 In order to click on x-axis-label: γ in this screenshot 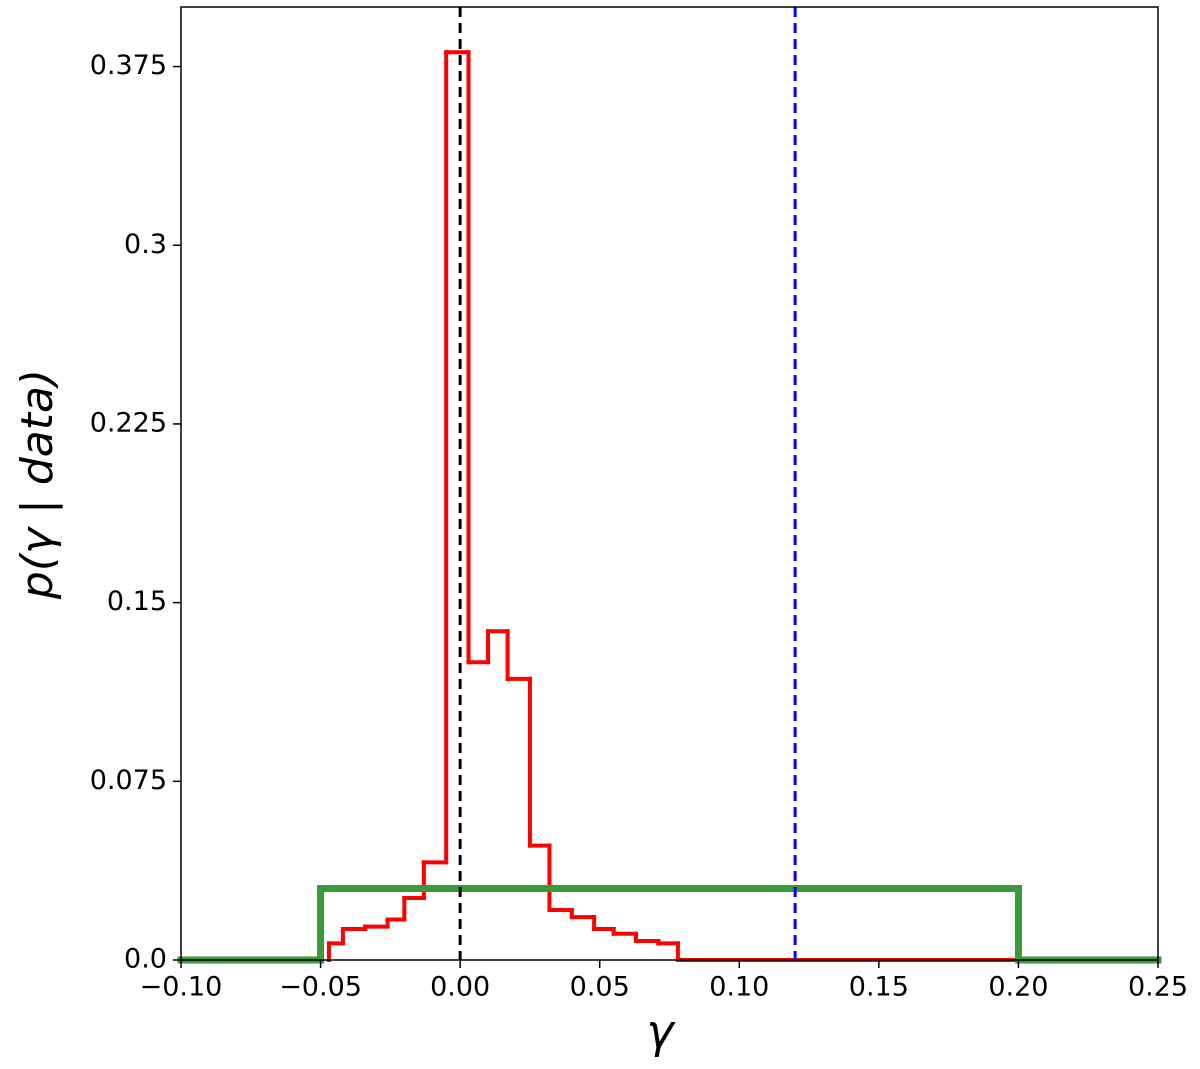, I will do `click(661, 1032)`.